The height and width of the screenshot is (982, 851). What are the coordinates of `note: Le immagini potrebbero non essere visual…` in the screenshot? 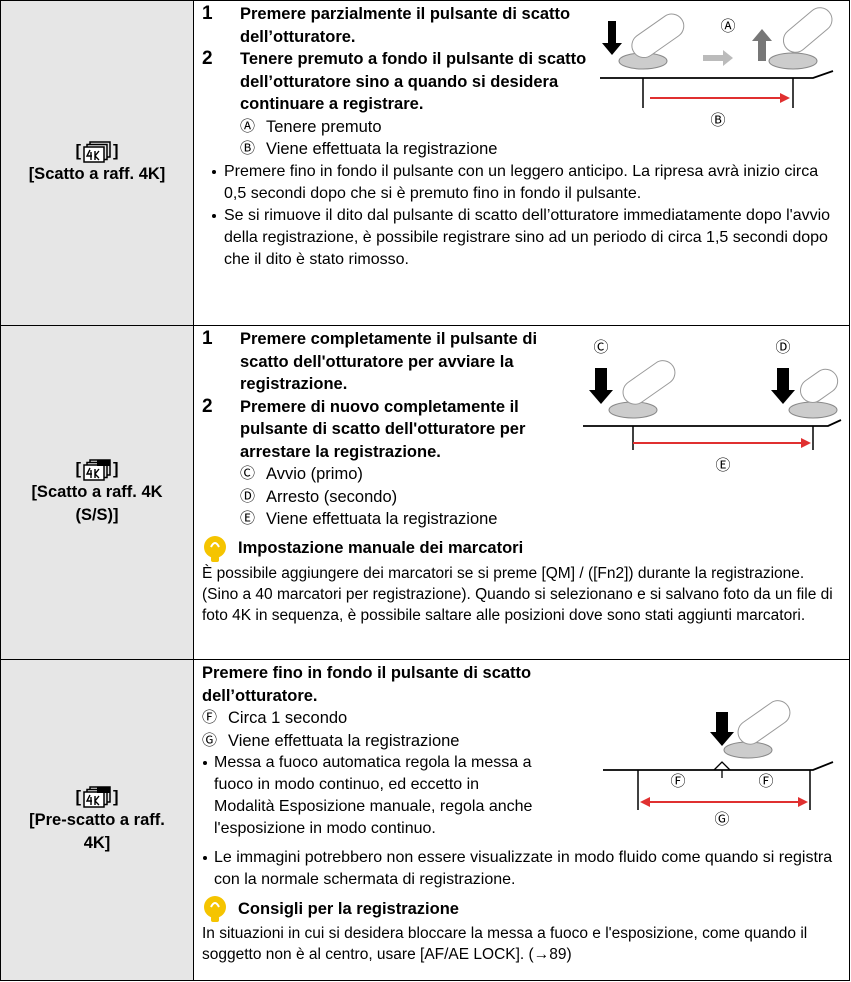 It's located at (522, 869).